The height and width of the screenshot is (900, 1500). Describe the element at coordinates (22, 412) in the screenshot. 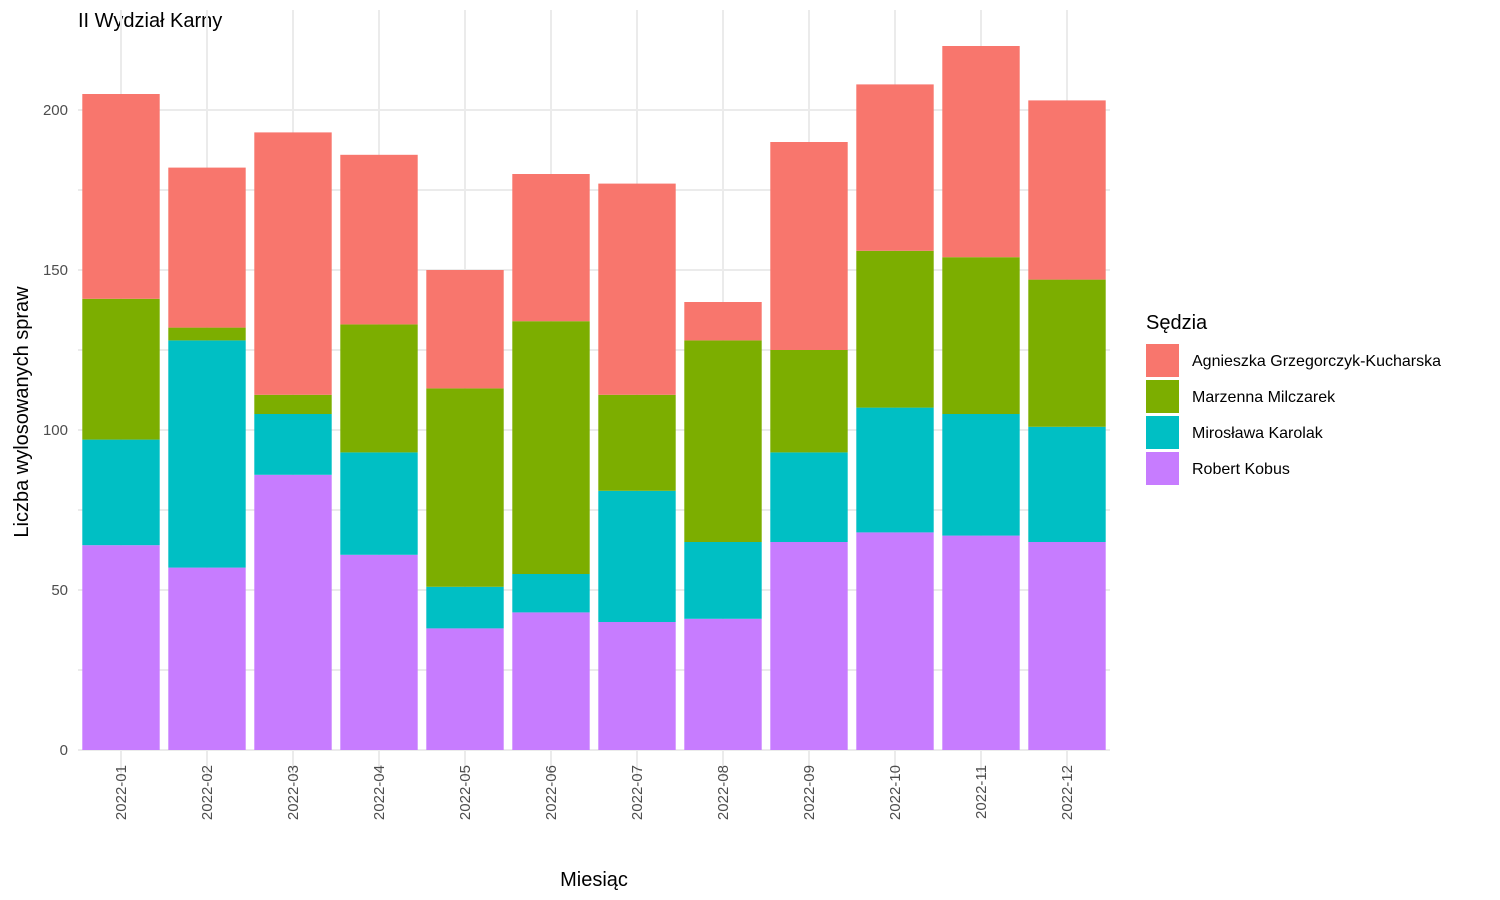

I see `y-axis-title: Liczba wylosowanych spraw` at that location.